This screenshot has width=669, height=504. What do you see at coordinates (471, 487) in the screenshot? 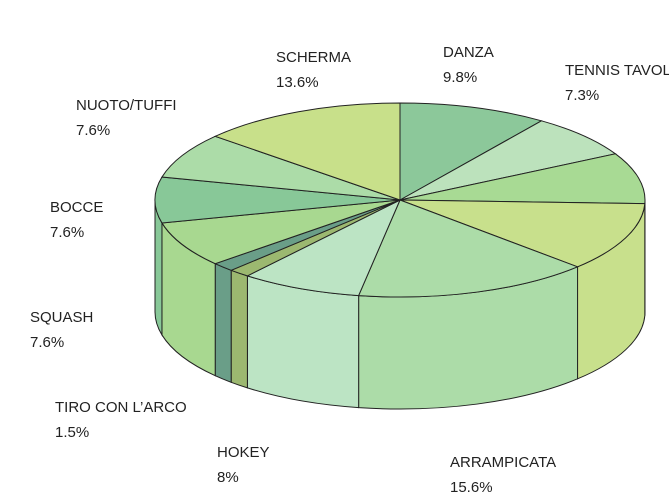
I see `slice-value-label: 15.6%` at bounding box center [471, 487].